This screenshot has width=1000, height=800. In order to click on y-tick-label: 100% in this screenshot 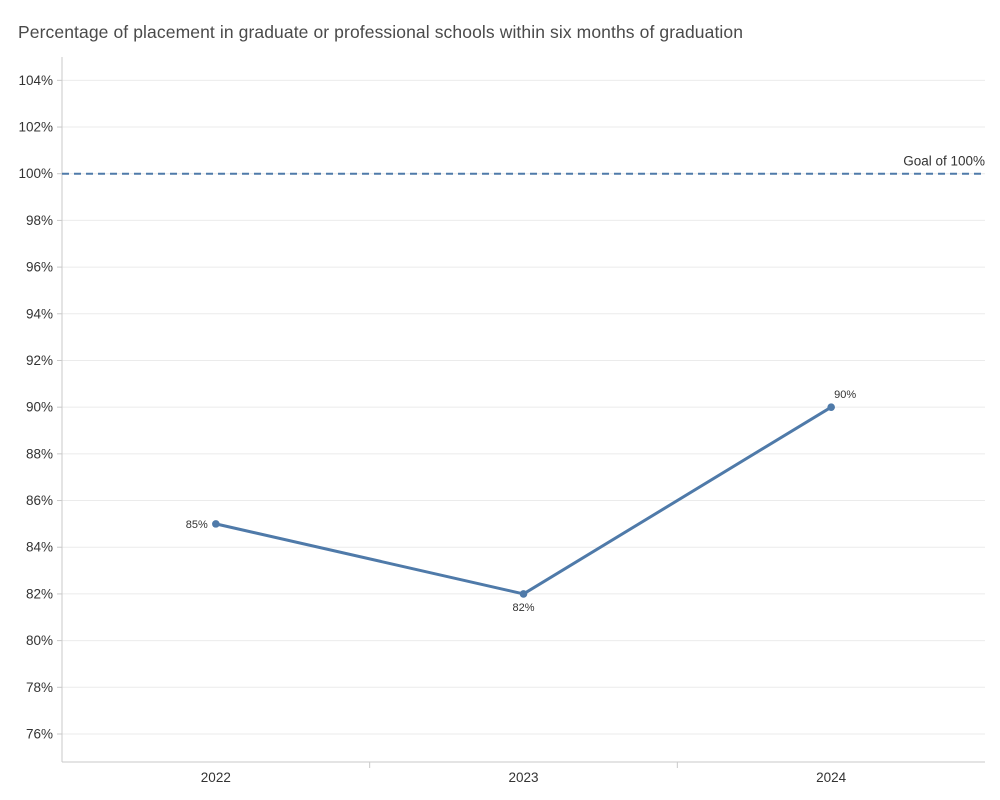, I will do `click(35, 173)`.